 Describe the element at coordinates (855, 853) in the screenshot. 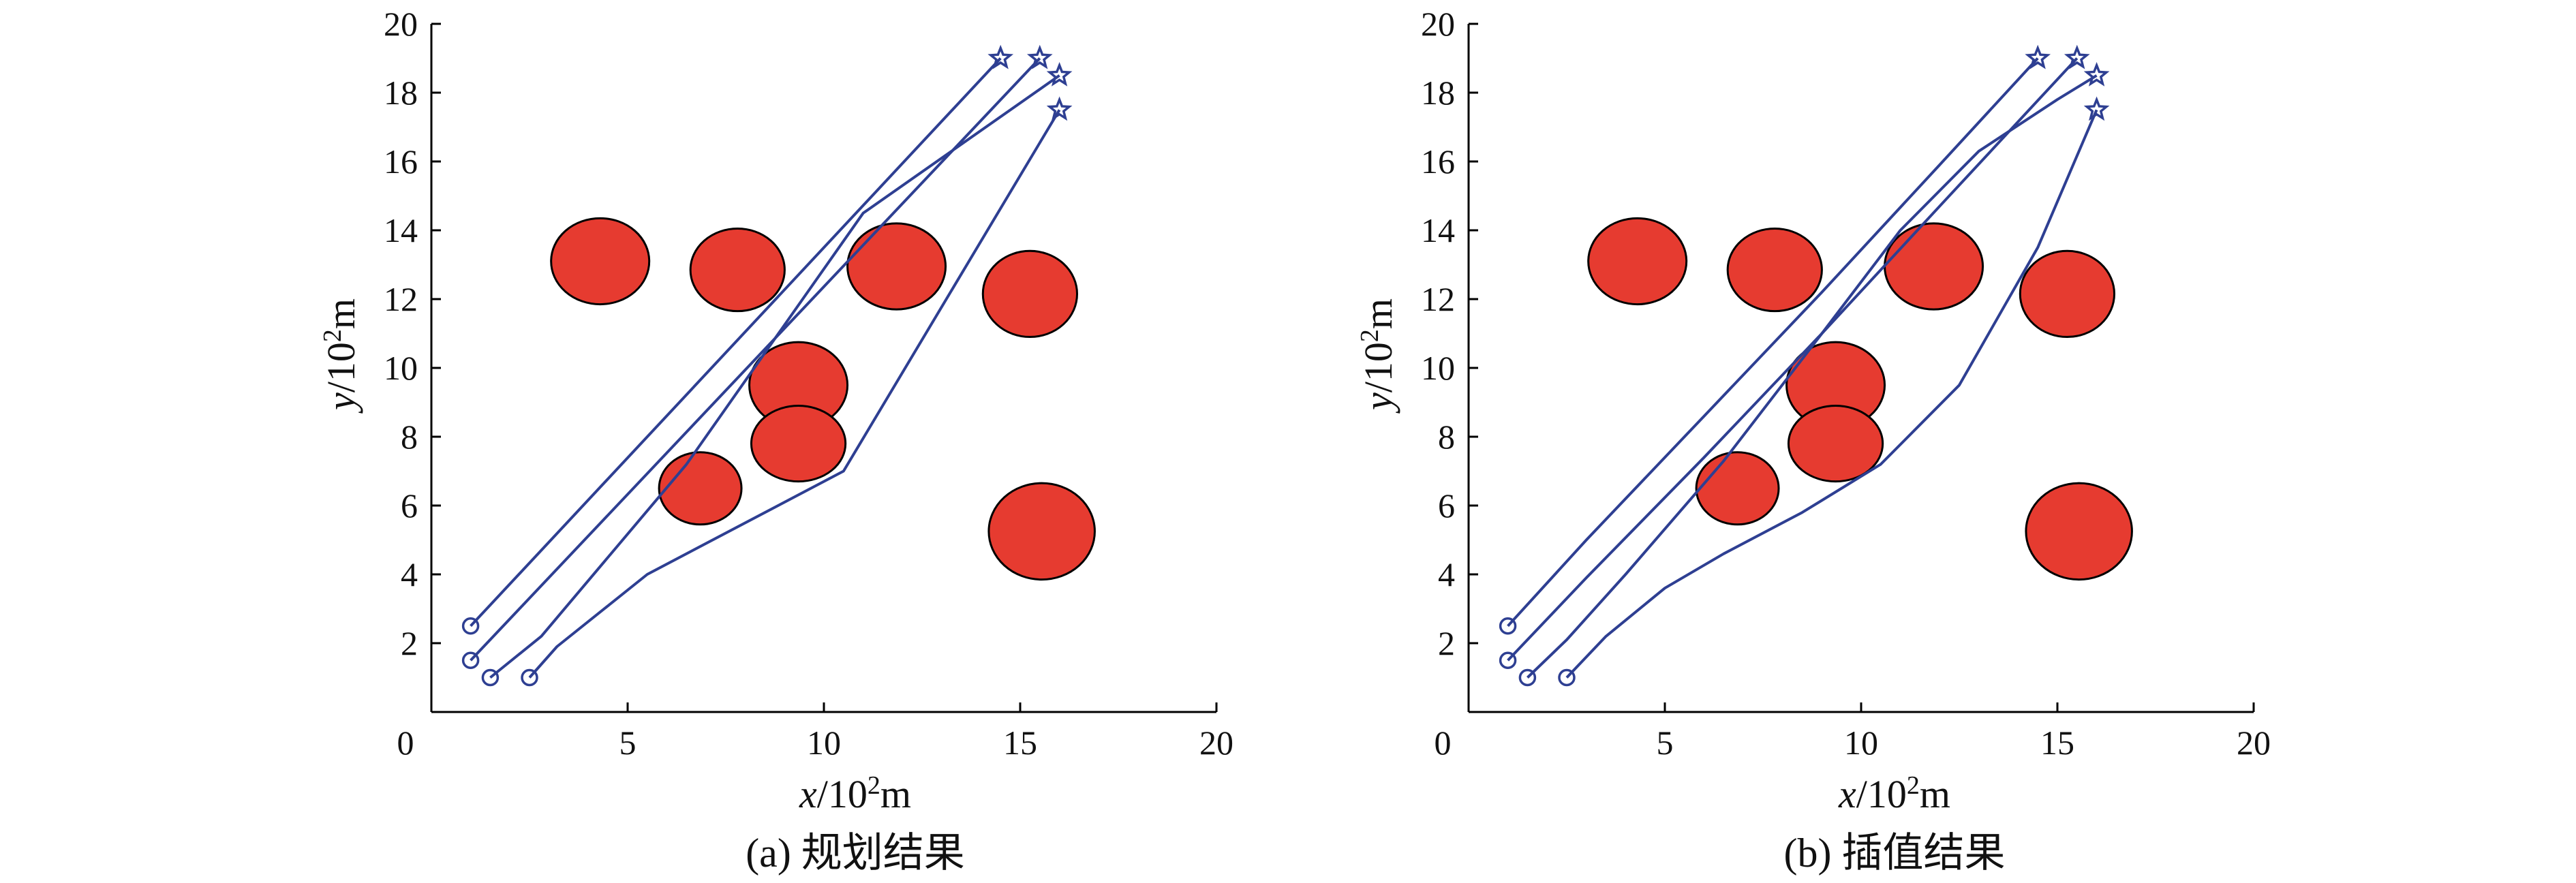

I see `subplot-caption: (a) 规划结果` at that location.